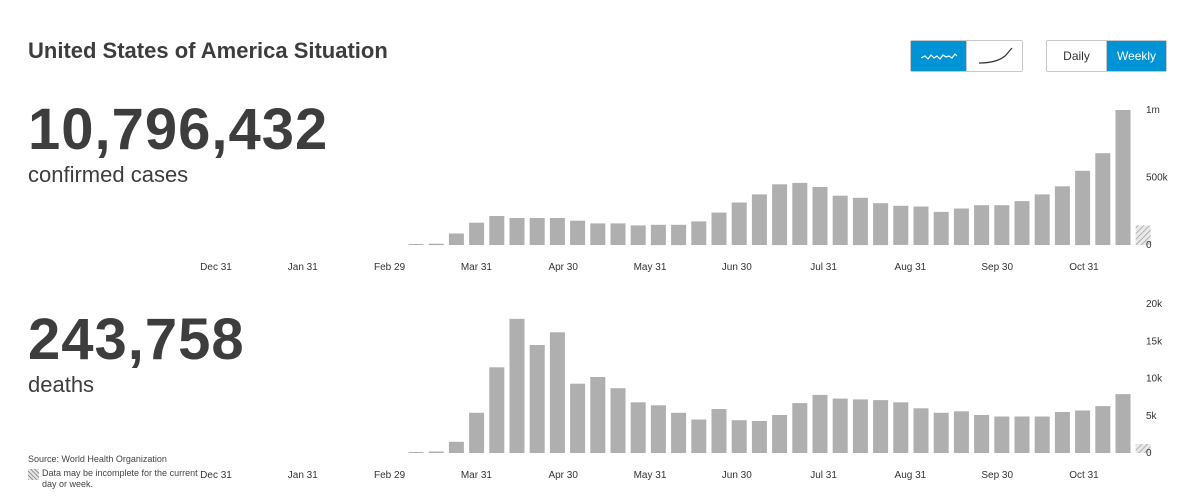  I want to click on period-toggle: Daily Weekly, so click(1106, 56).